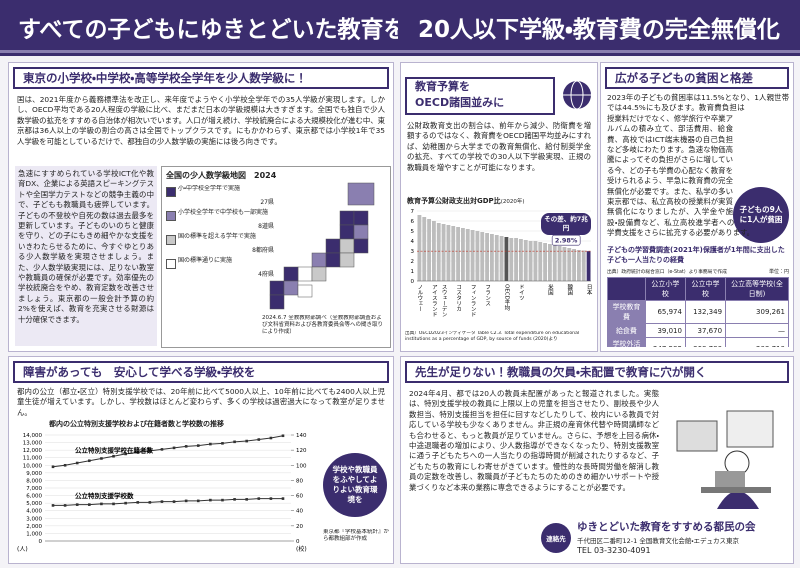 The image size is (800, 568). What do you see at coordinates (665, 289) in the screenshot?
I see `column-header: 公立小学校` at bounding box center [665, 289].